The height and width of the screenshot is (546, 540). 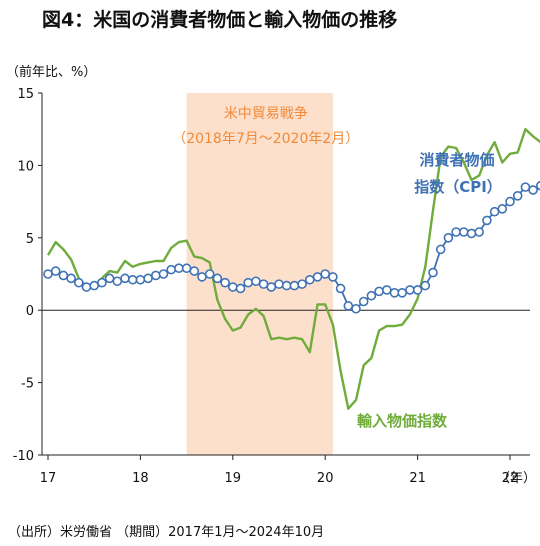 What do you see at coordinates (30, 311) in the screenshot?
I see `y-tick-label: 0` at bounding box center [30, 311].